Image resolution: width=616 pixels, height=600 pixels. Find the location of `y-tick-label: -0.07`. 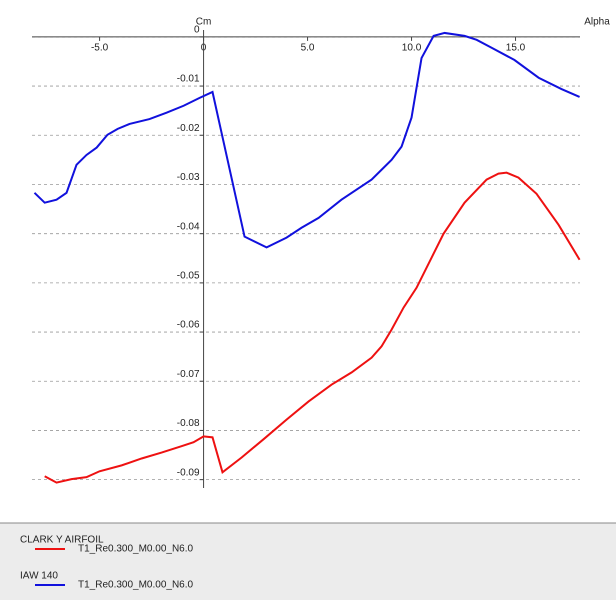

y-tick-label: -0.07 is located at coordinates (188, 374).